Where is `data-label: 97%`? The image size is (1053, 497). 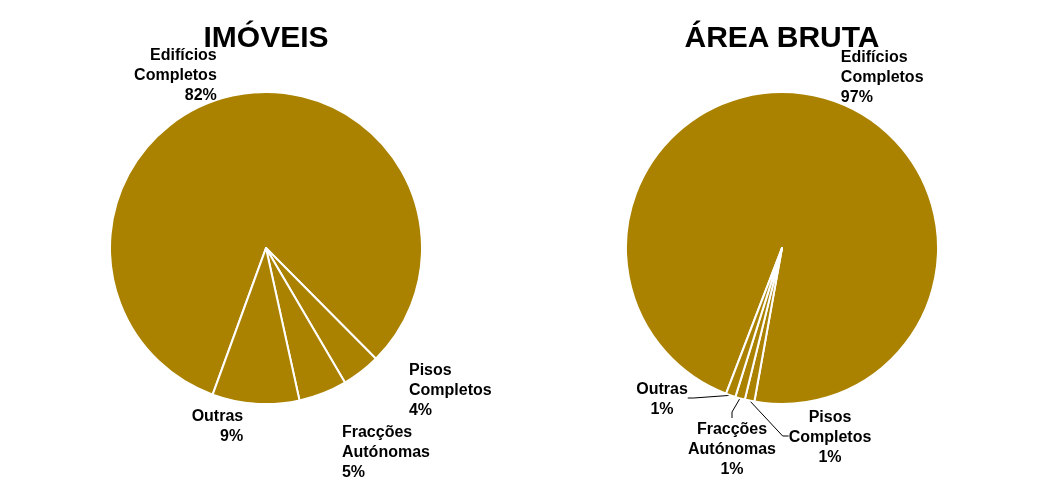
data-label: 97% is located at coordinates (856, 97).